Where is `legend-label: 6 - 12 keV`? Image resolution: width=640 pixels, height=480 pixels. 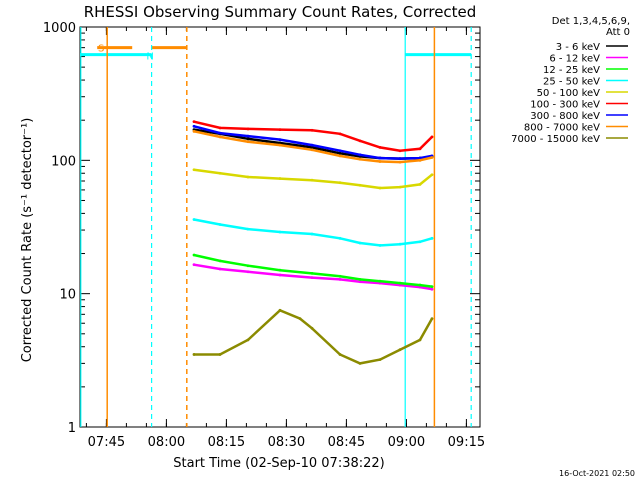
legend-label: 6 - 12 keV is located at coordinates (574, 59).